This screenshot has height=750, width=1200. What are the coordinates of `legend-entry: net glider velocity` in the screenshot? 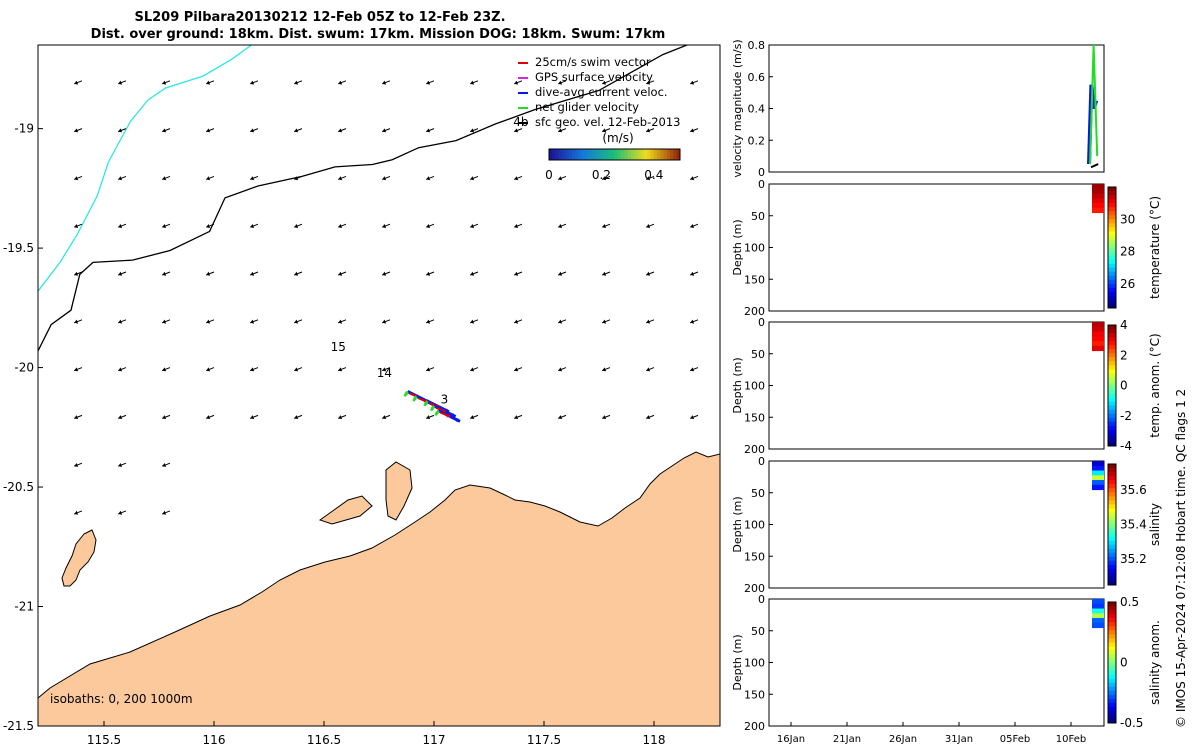 It's located at (578, 107).